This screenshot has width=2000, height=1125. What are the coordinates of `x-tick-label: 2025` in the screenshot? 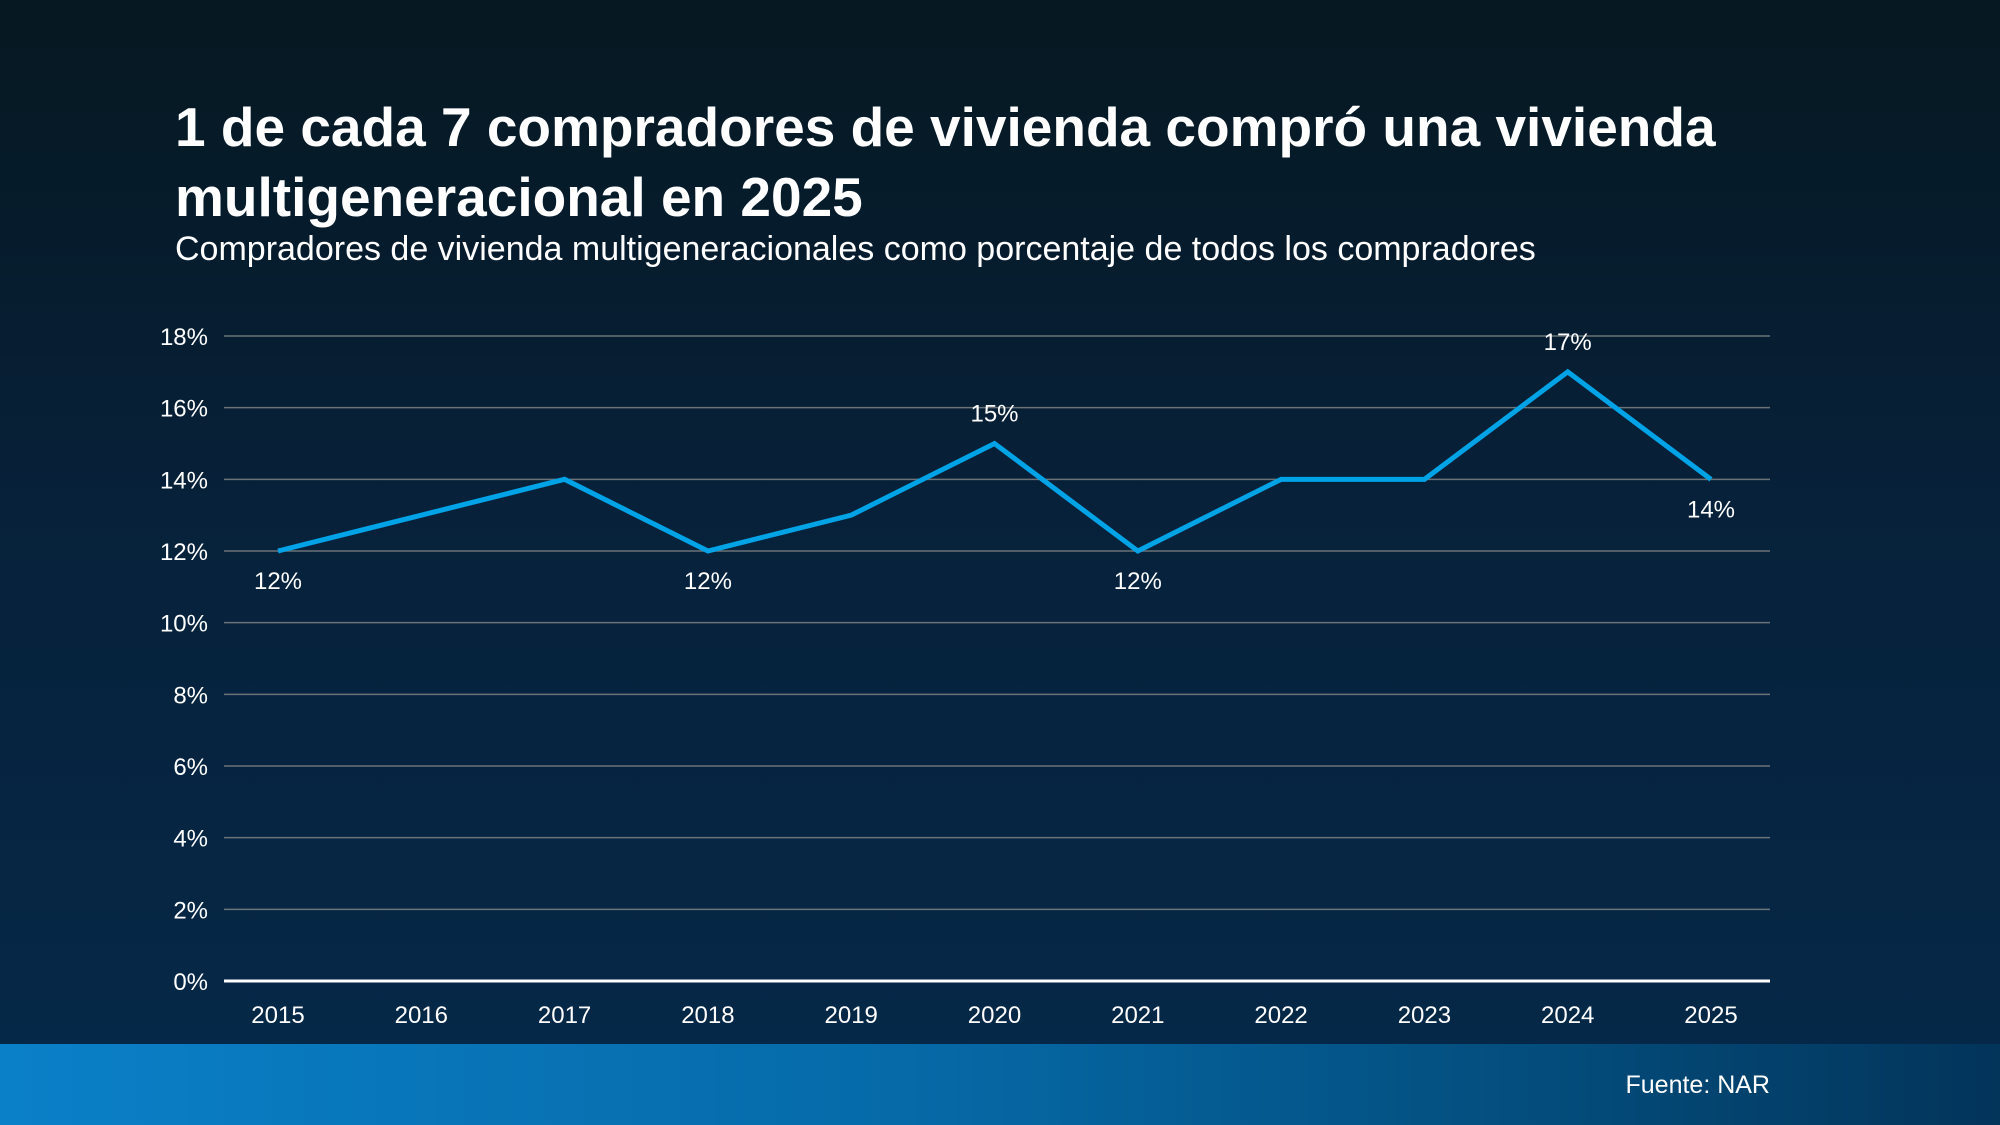 It's located at (1710, 1015).